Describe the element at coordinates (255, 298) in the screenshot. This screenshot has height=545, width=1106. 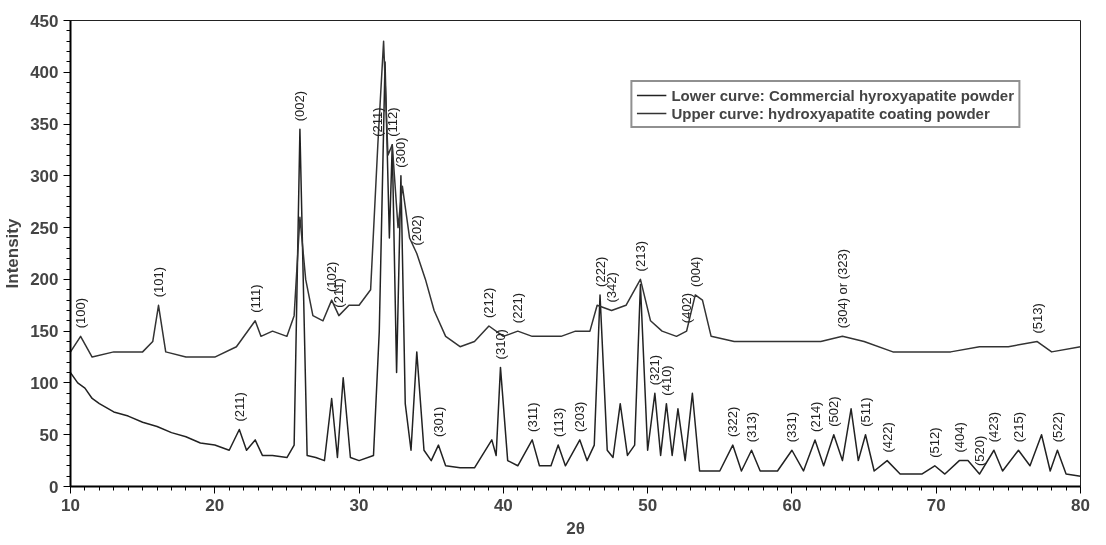
I see `annotation: (111)` at that location.